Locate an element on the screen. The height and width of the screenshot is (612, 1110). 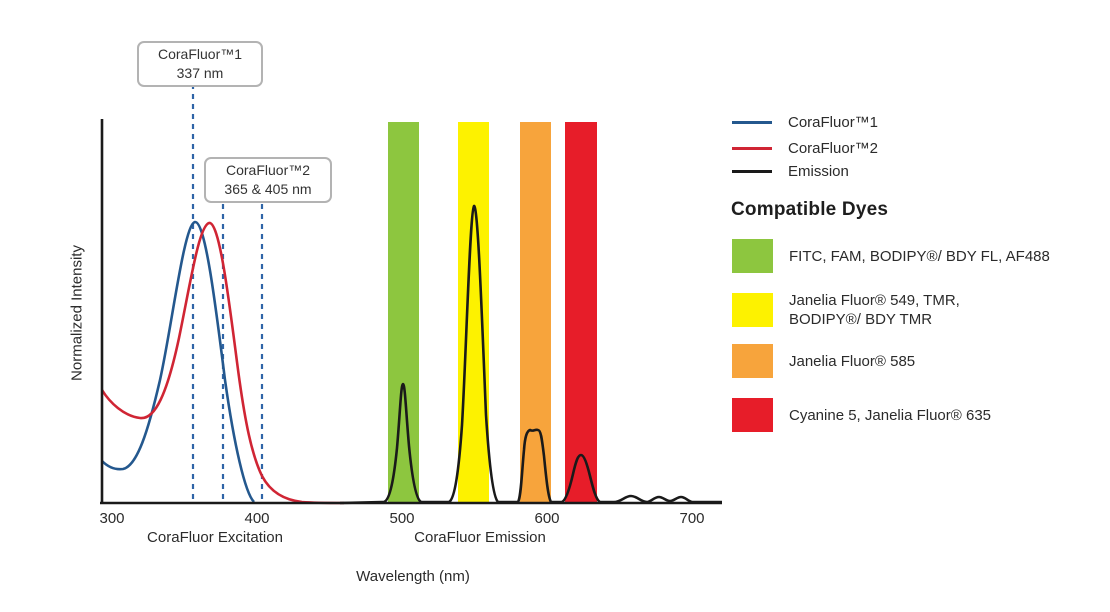
x-axis-section-label-emission: CoraFluor Emission is located at coordinates (480, 537).